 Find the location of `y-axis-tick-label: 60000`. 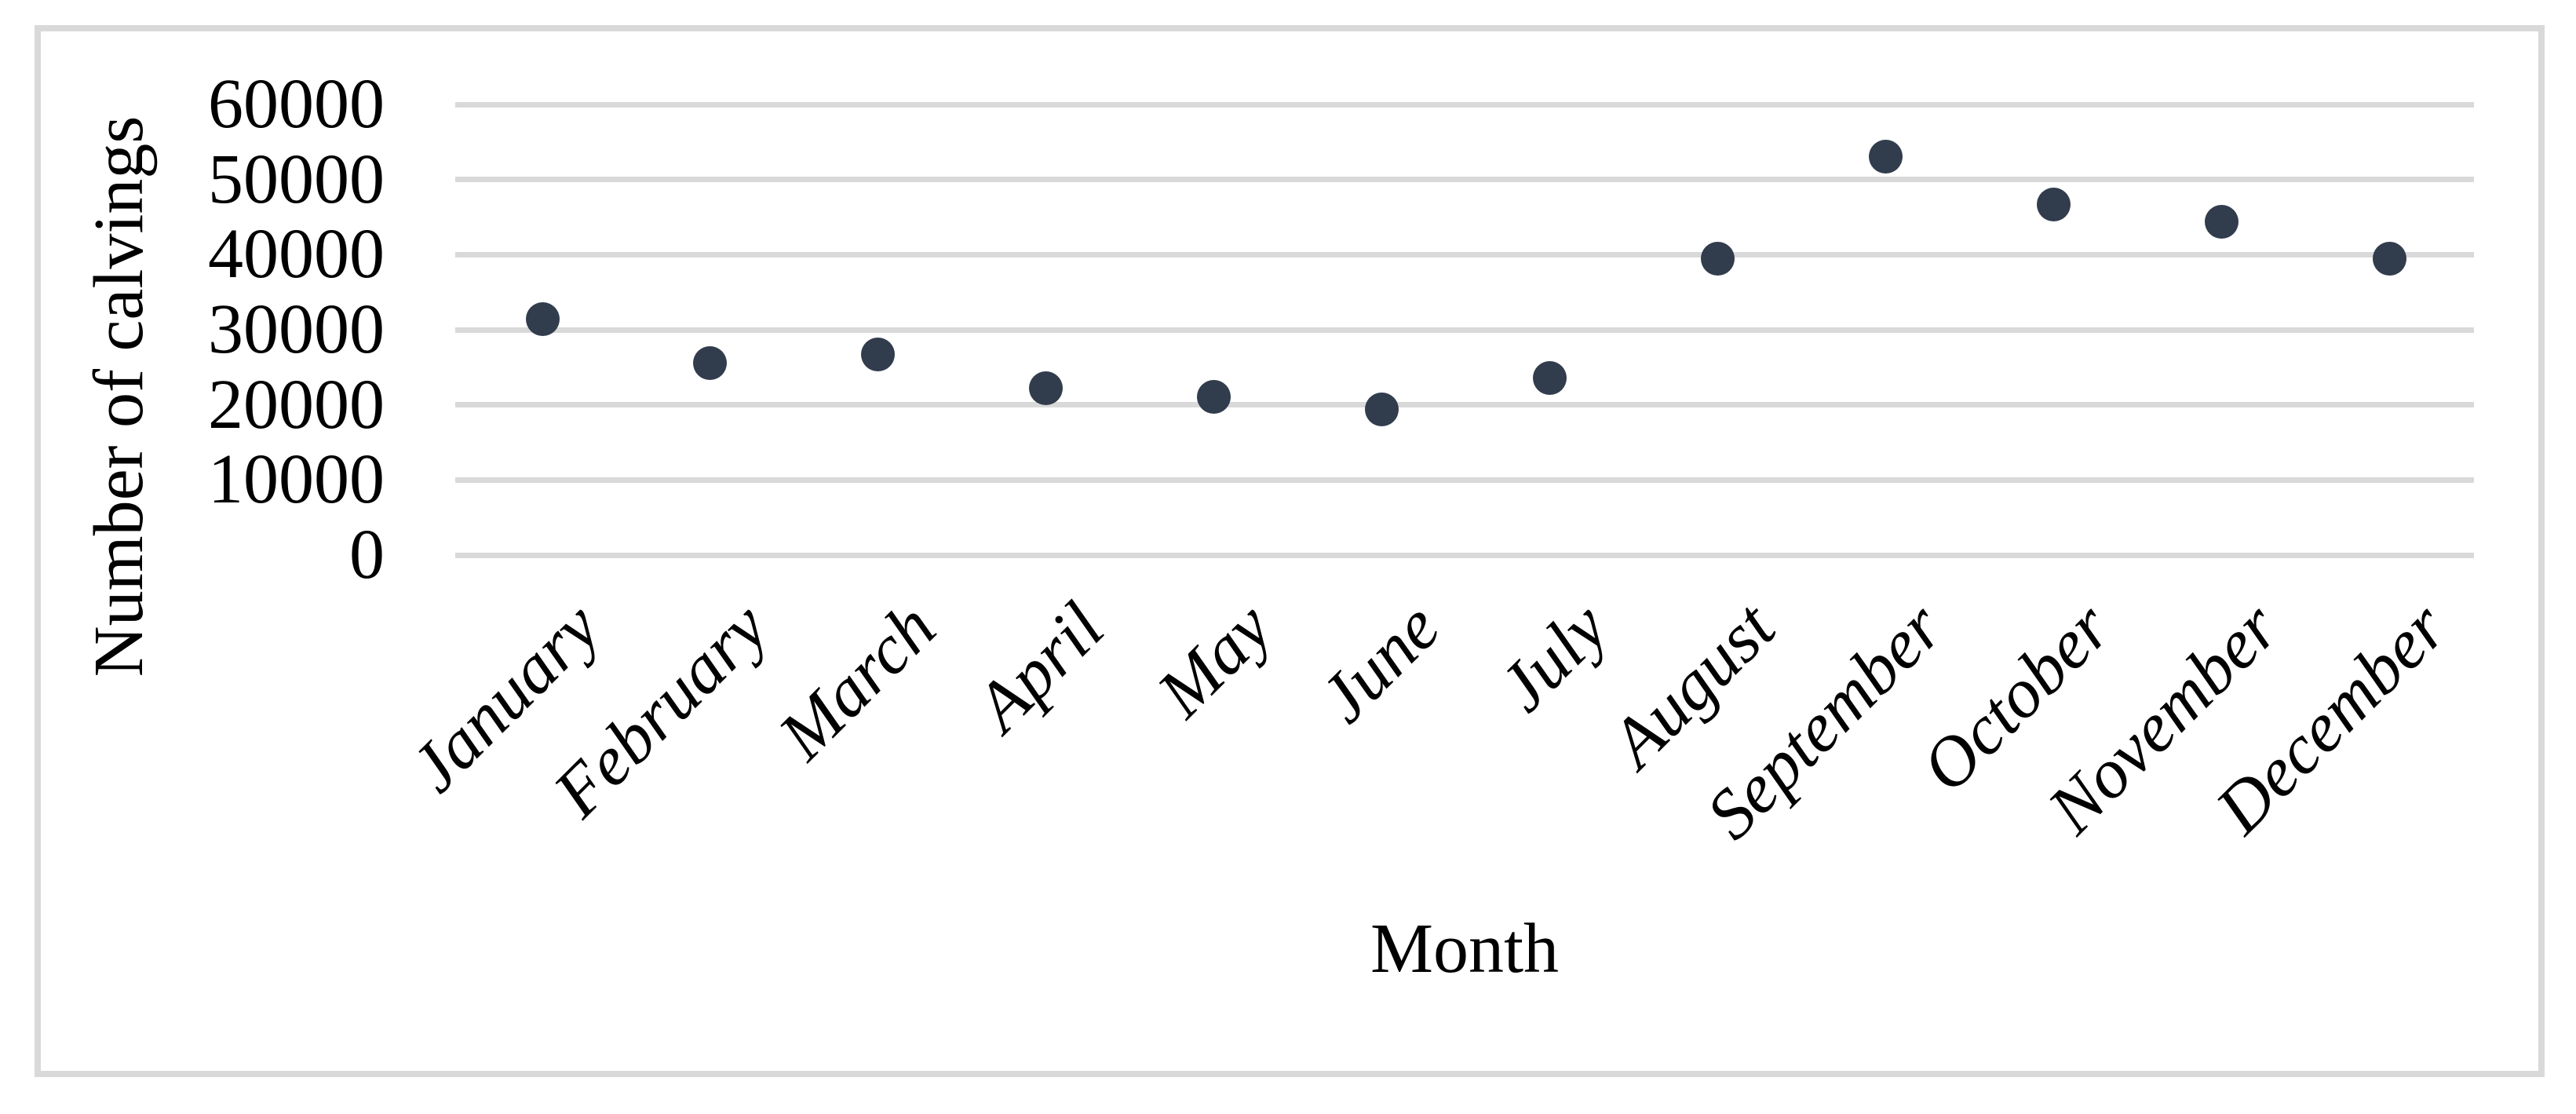

y-axis-tick-label: 60000 is located at coordinates (296, 104).